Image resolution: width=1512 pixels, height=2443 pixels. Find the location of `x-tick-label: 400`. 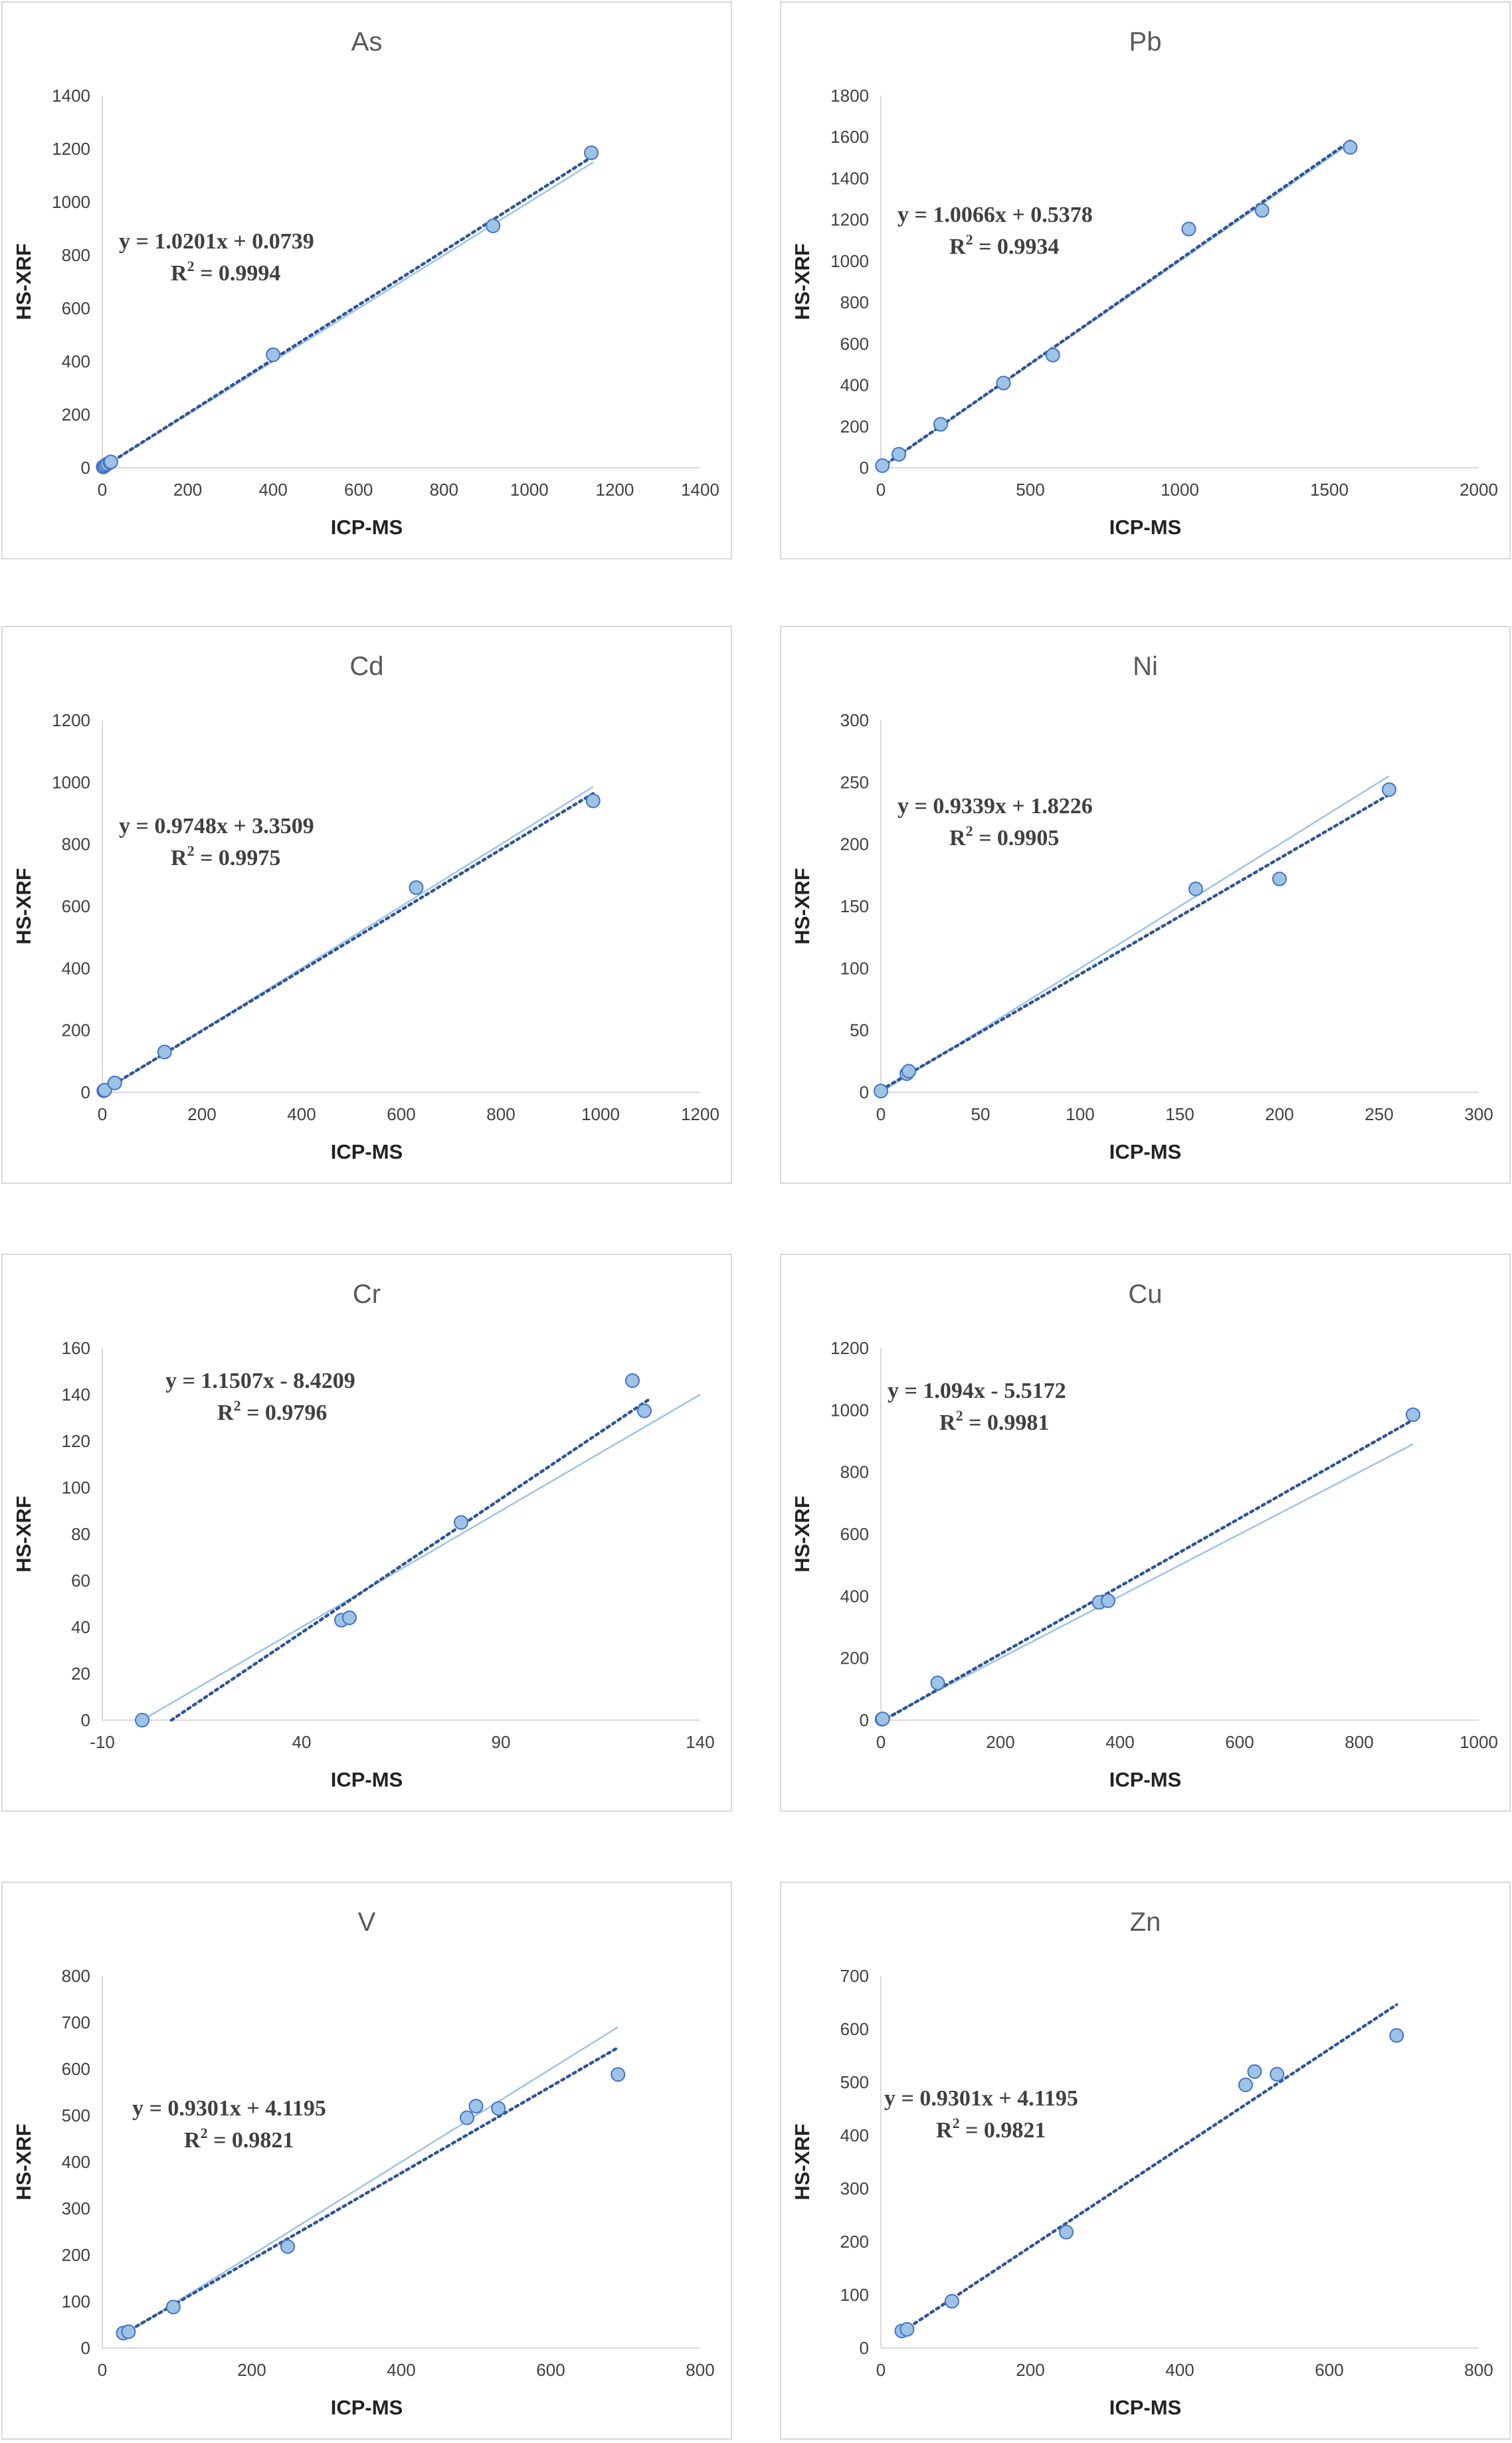

x-tick-label: 400 is located at coordinates (1179, 2370).